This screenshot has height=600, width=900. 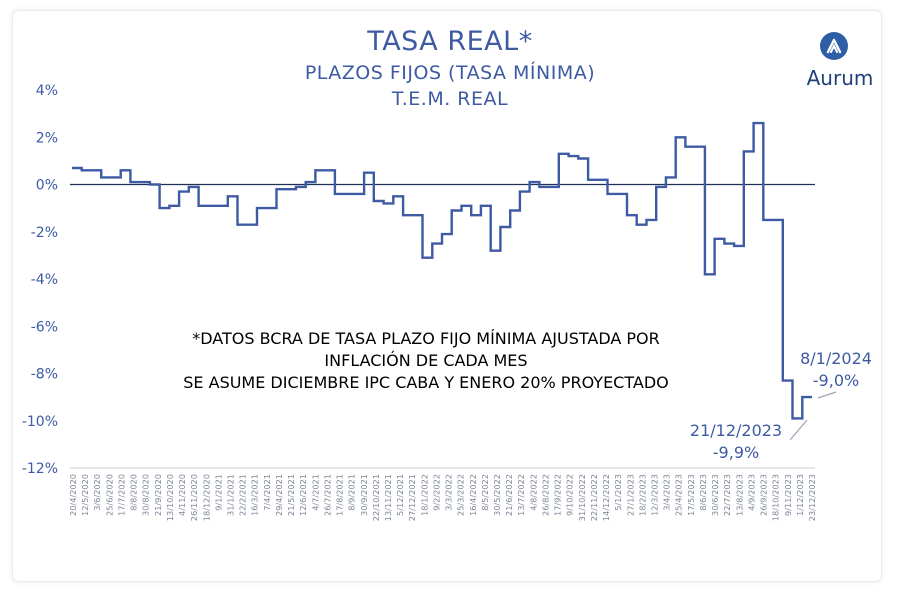 What do you see at coordinates (715, 495) in the screenshot?
I see `x-tick-label: 30/6/2023` at bounding box center [715, 495].